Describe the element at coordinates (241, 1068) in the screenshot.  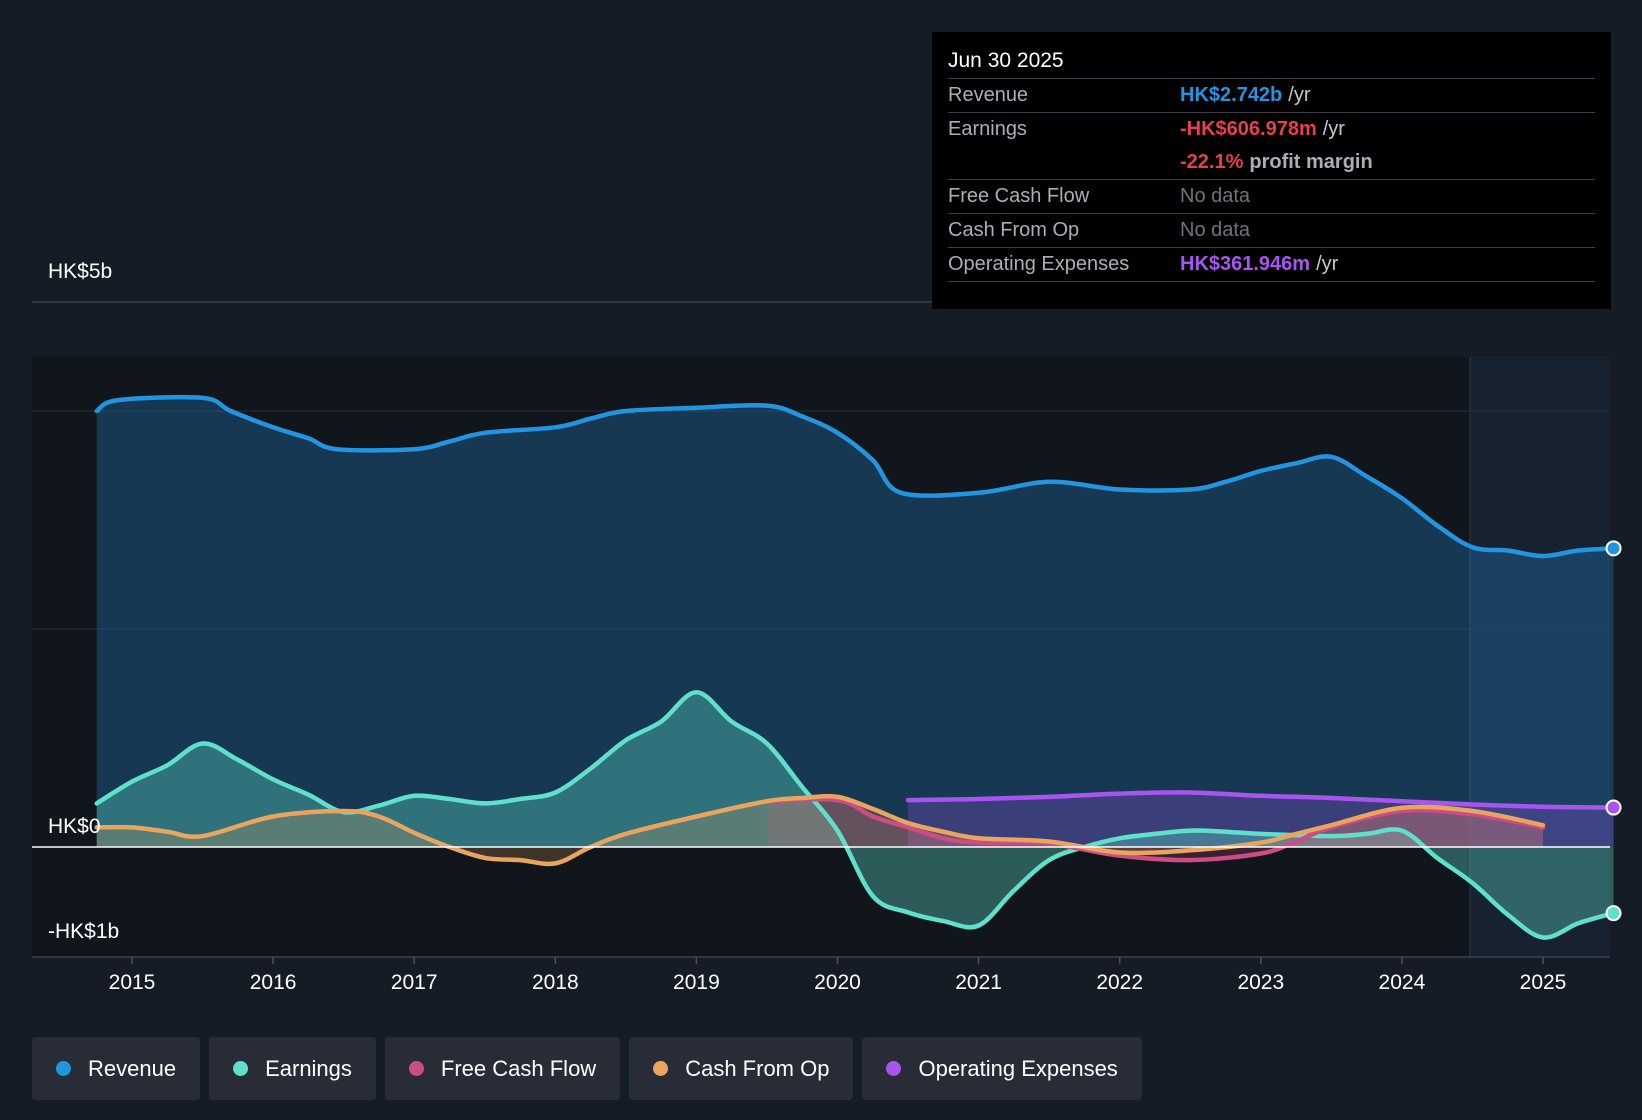
I see `earnings-dot-icon` at that location.